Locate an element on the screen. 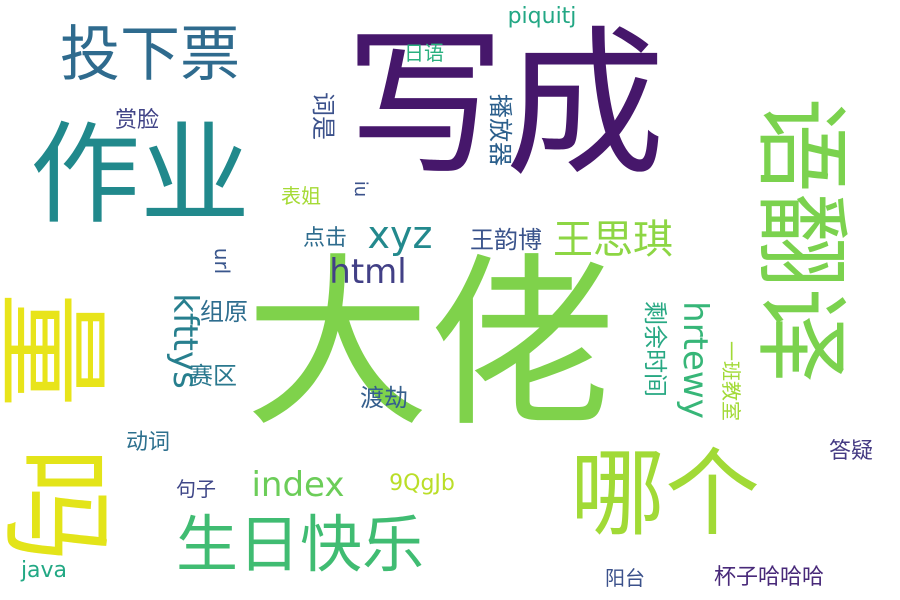  cloud-word: 语翻译 is located at coordinates (800, 240).